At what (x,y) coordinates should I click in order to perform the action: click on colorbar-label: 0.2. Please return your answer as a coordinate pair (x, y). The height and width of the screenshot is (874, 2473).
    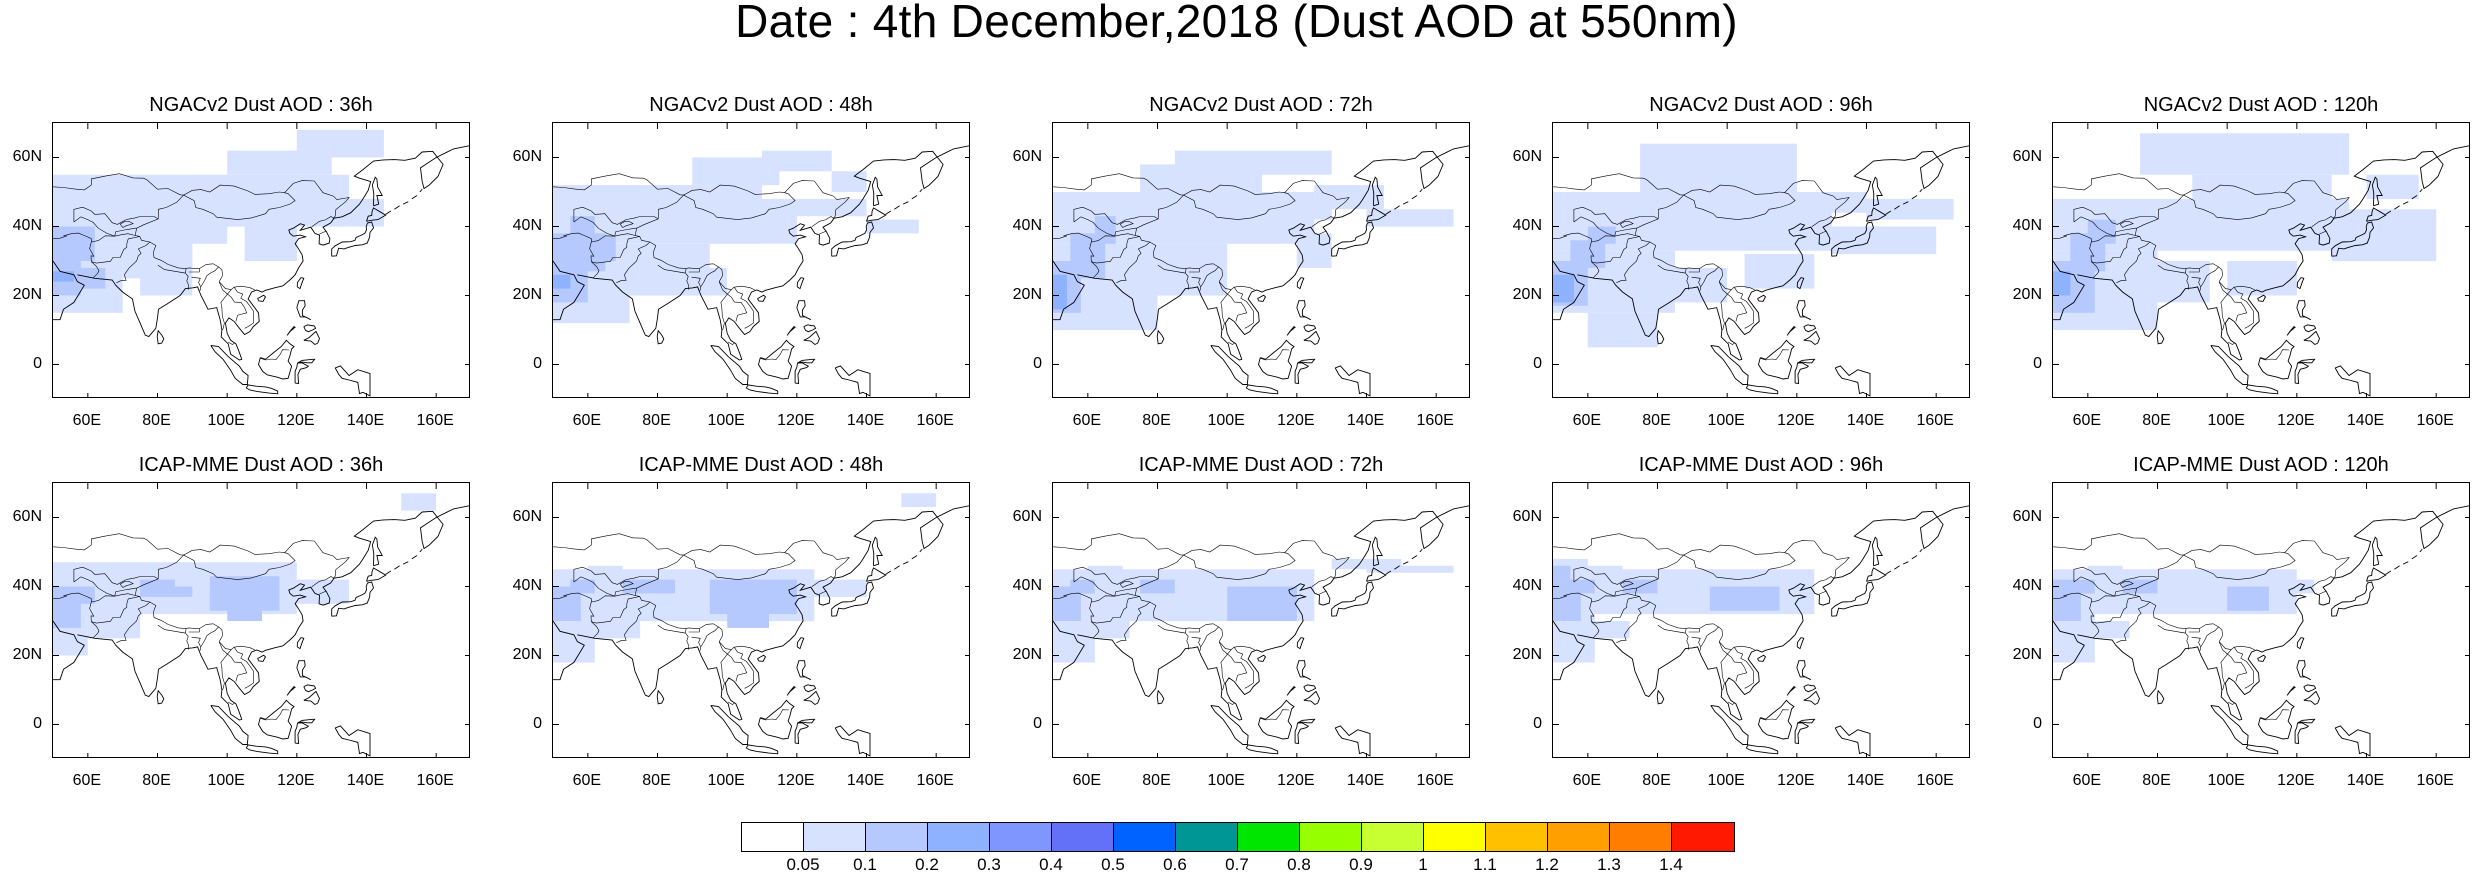
    Looking at the image, I should click on (927, 864).